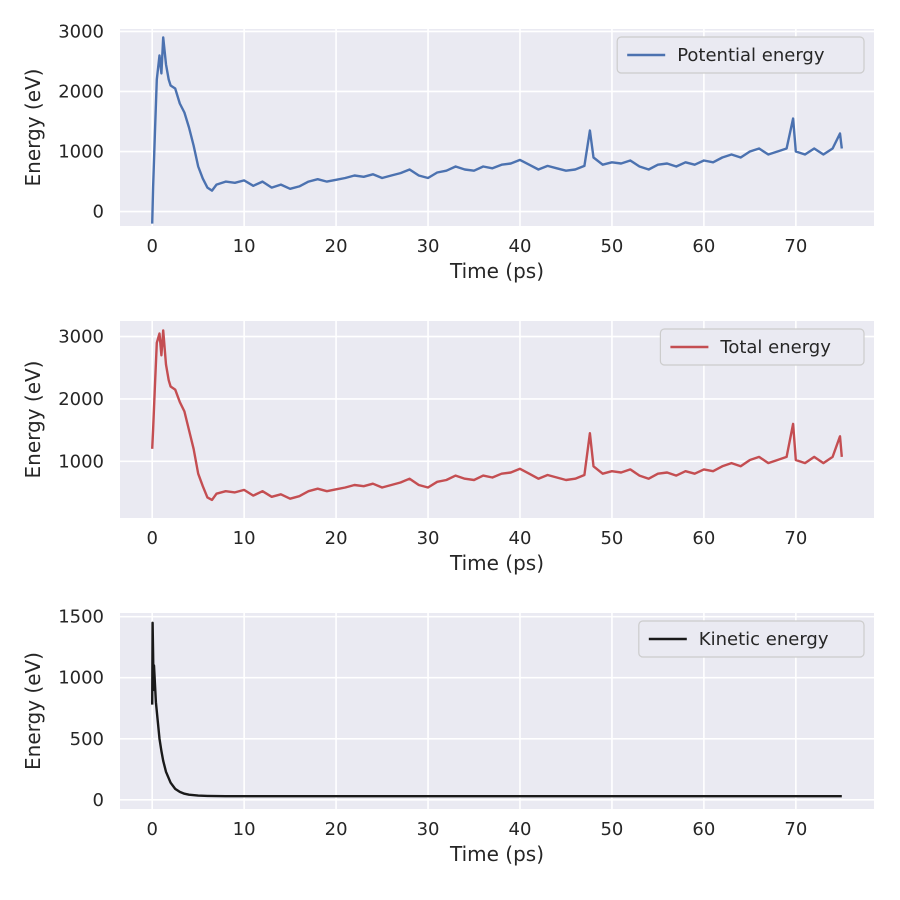  What do you see at coordinates (775, 347) in the screenshot?
I see `legend-label: Total energy` at bounding box center [775, 347].